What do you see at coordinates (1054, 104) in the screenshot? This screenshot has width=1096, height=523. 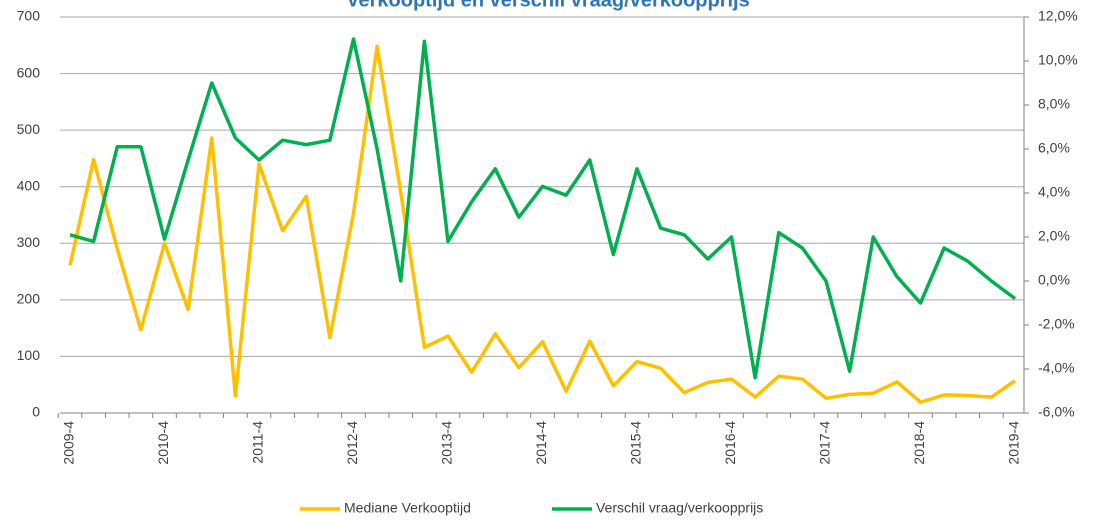 I see `y2-tick-label: 8,0%` at bounding box center [1054, 104].